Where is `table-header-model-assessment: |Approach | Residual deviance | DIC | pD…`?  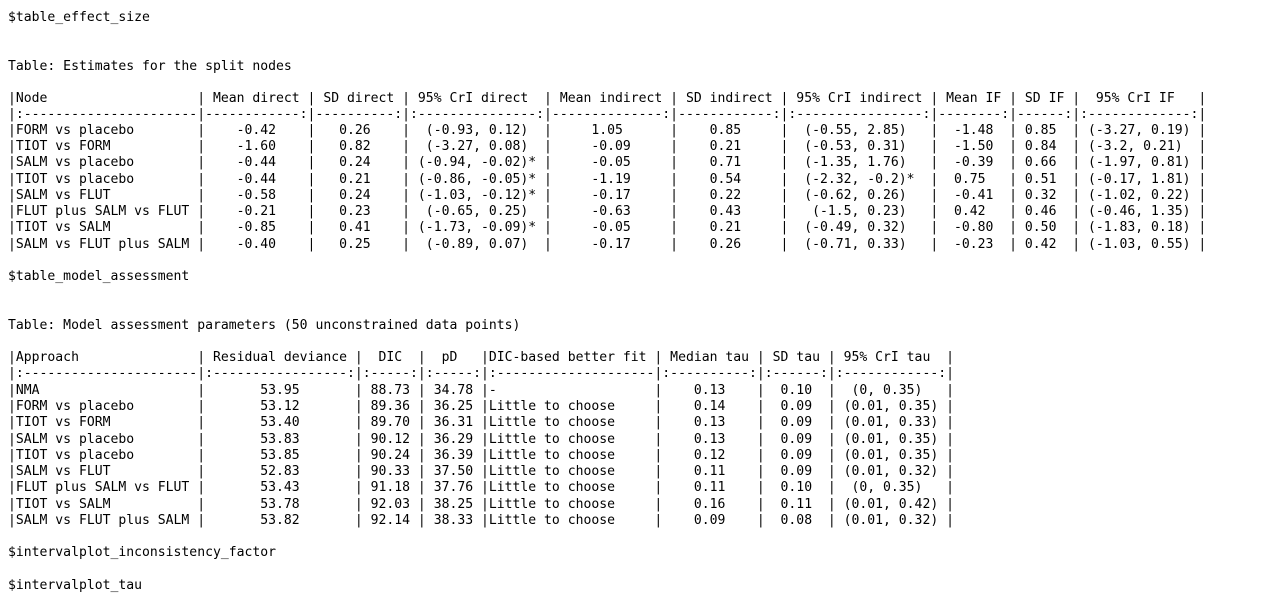 table-header-model-assessment: |Approach | Residual deviance | DIC | pD… is located at coordinates (481, 357).